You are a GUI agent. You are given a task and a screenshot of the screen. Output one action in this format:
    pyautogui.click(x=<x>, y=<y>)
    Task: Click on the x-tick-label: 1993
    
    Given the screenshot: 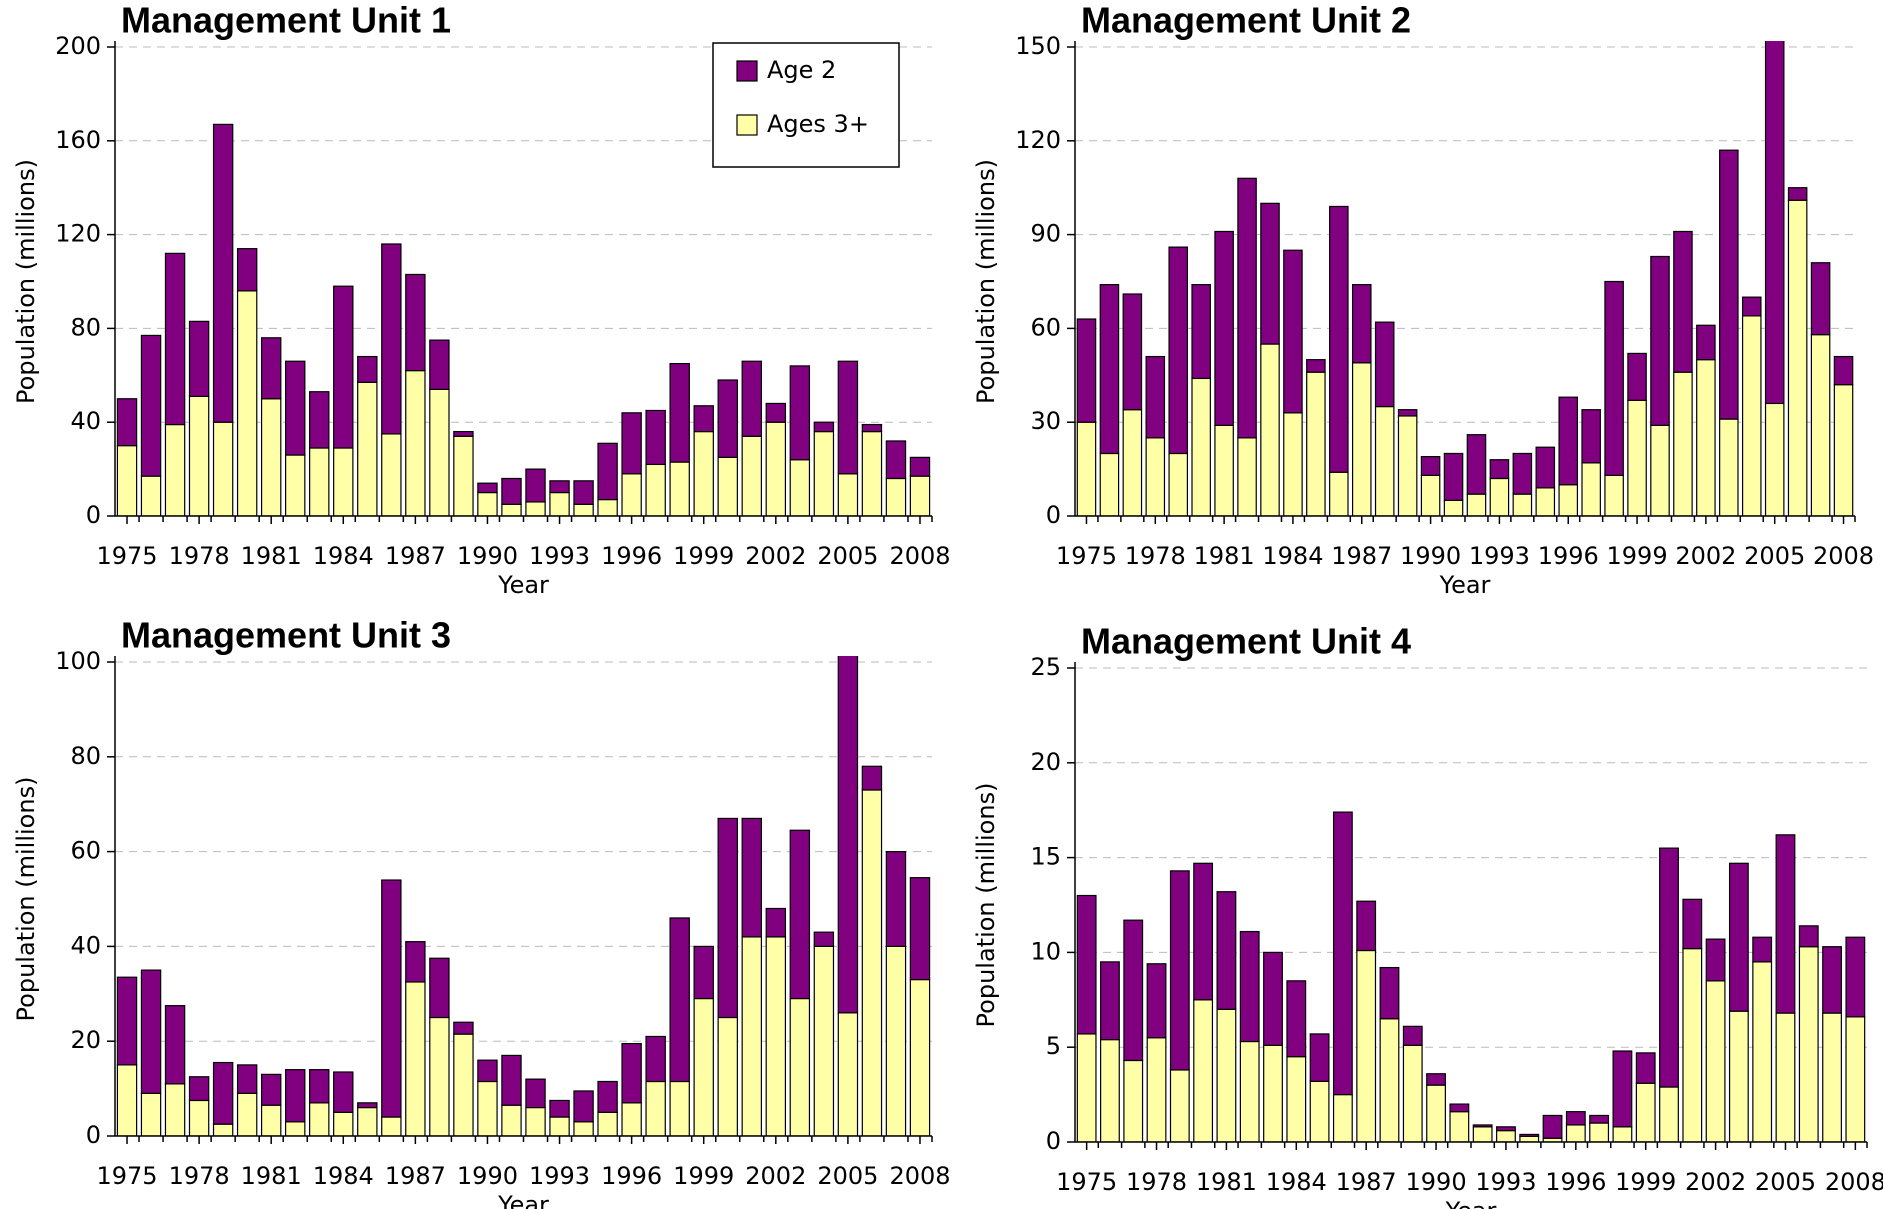 What is the action you would take?
    pyautogui.click(x=559, y=1176)
    